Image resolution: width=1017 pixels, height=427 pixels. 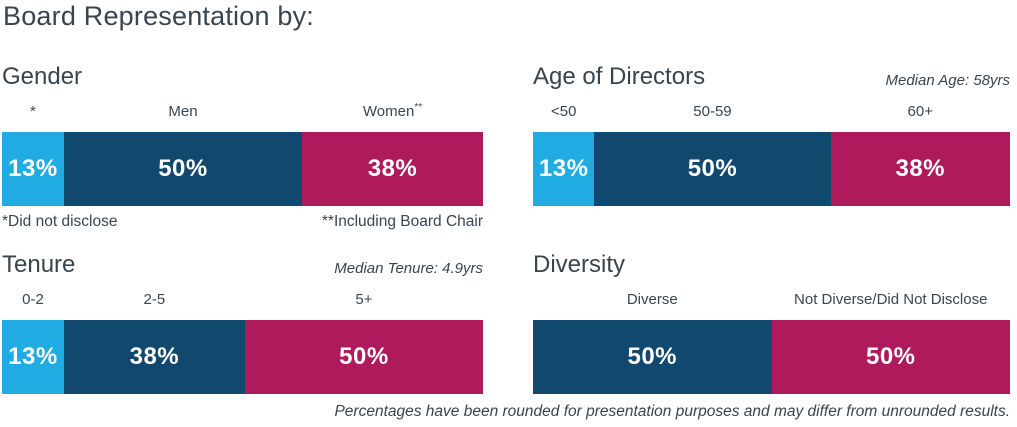 What do you see at coordinates (242, 74) in the screenshot?
I see `chart-header: Gender` at bounding box center [242, 74].